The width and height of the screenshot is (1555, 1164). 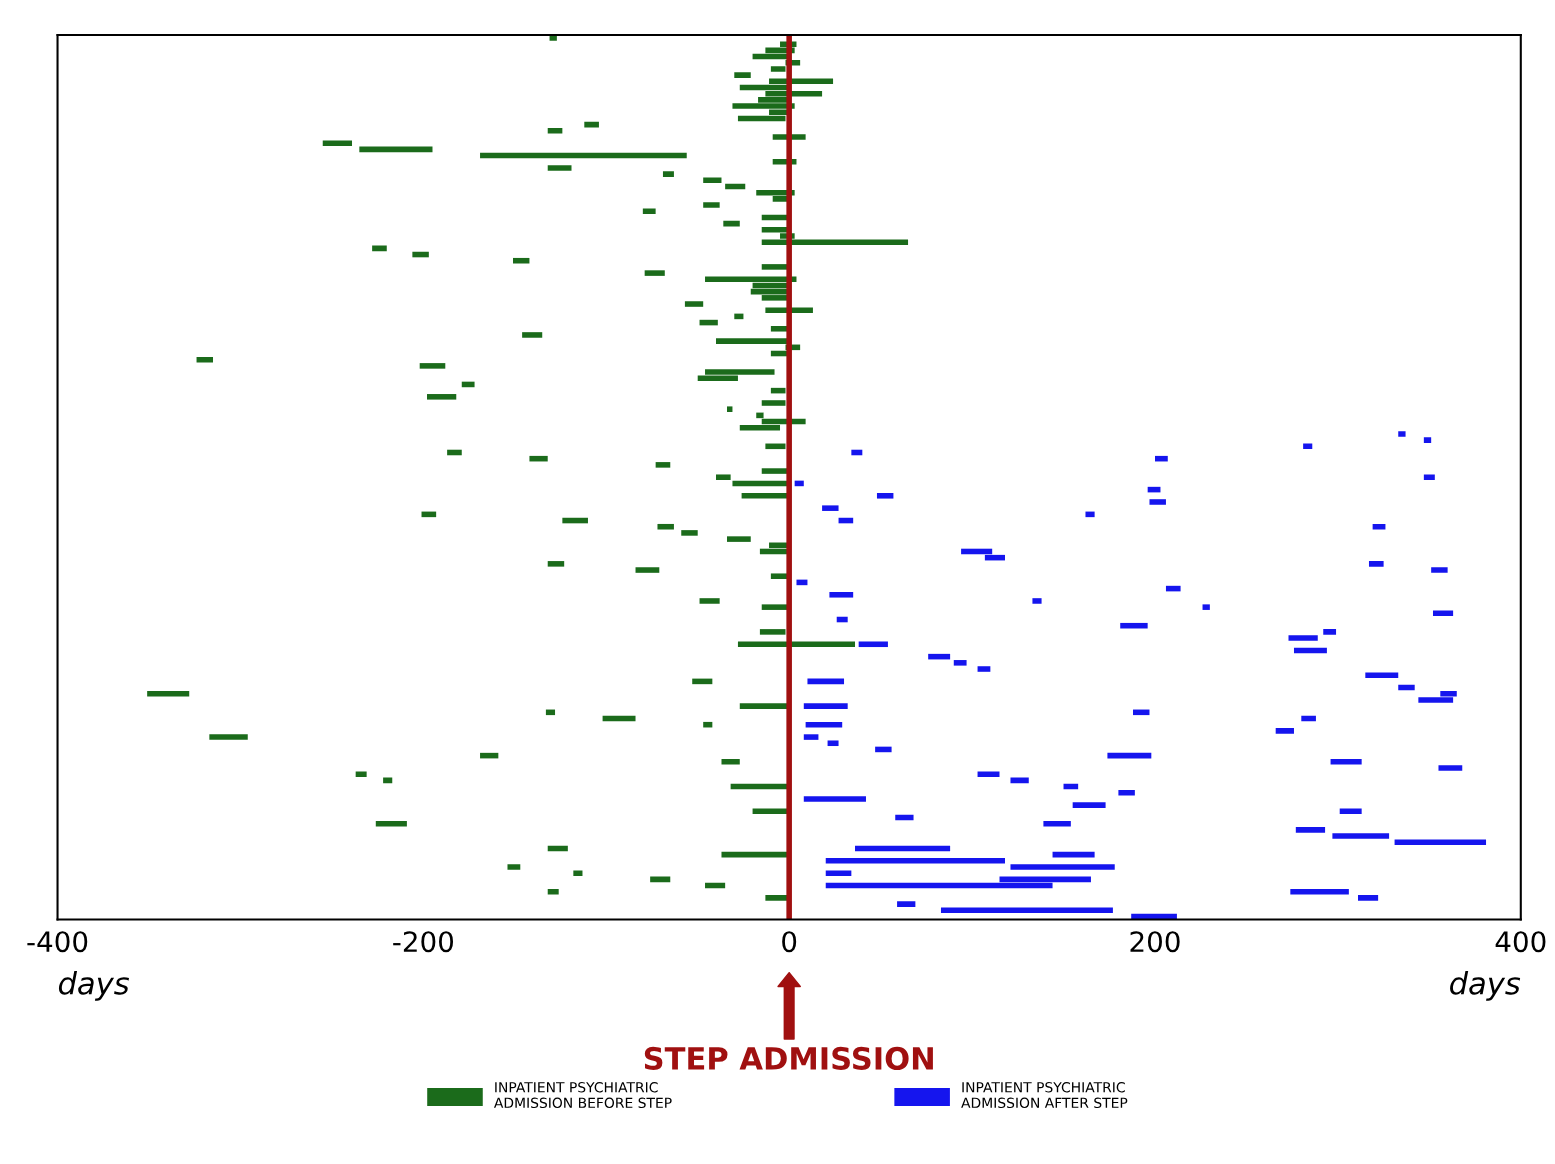 I want to click on x-tick-label: 200, so click(x=1155, y=942).